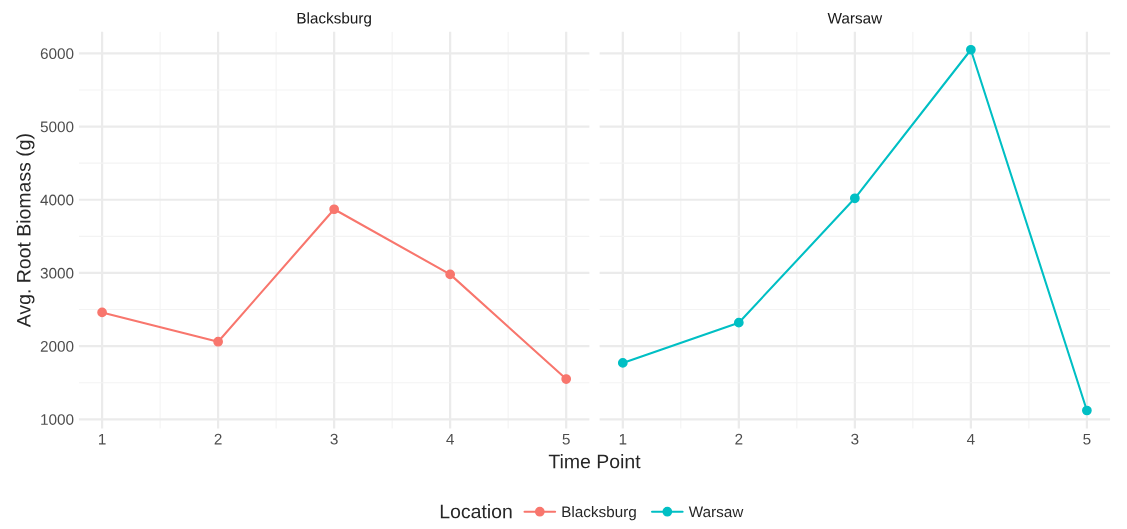  Describe the element at coordinates (57, 54) in the screenshot. I see `y-tick-label: 6000` at that location.